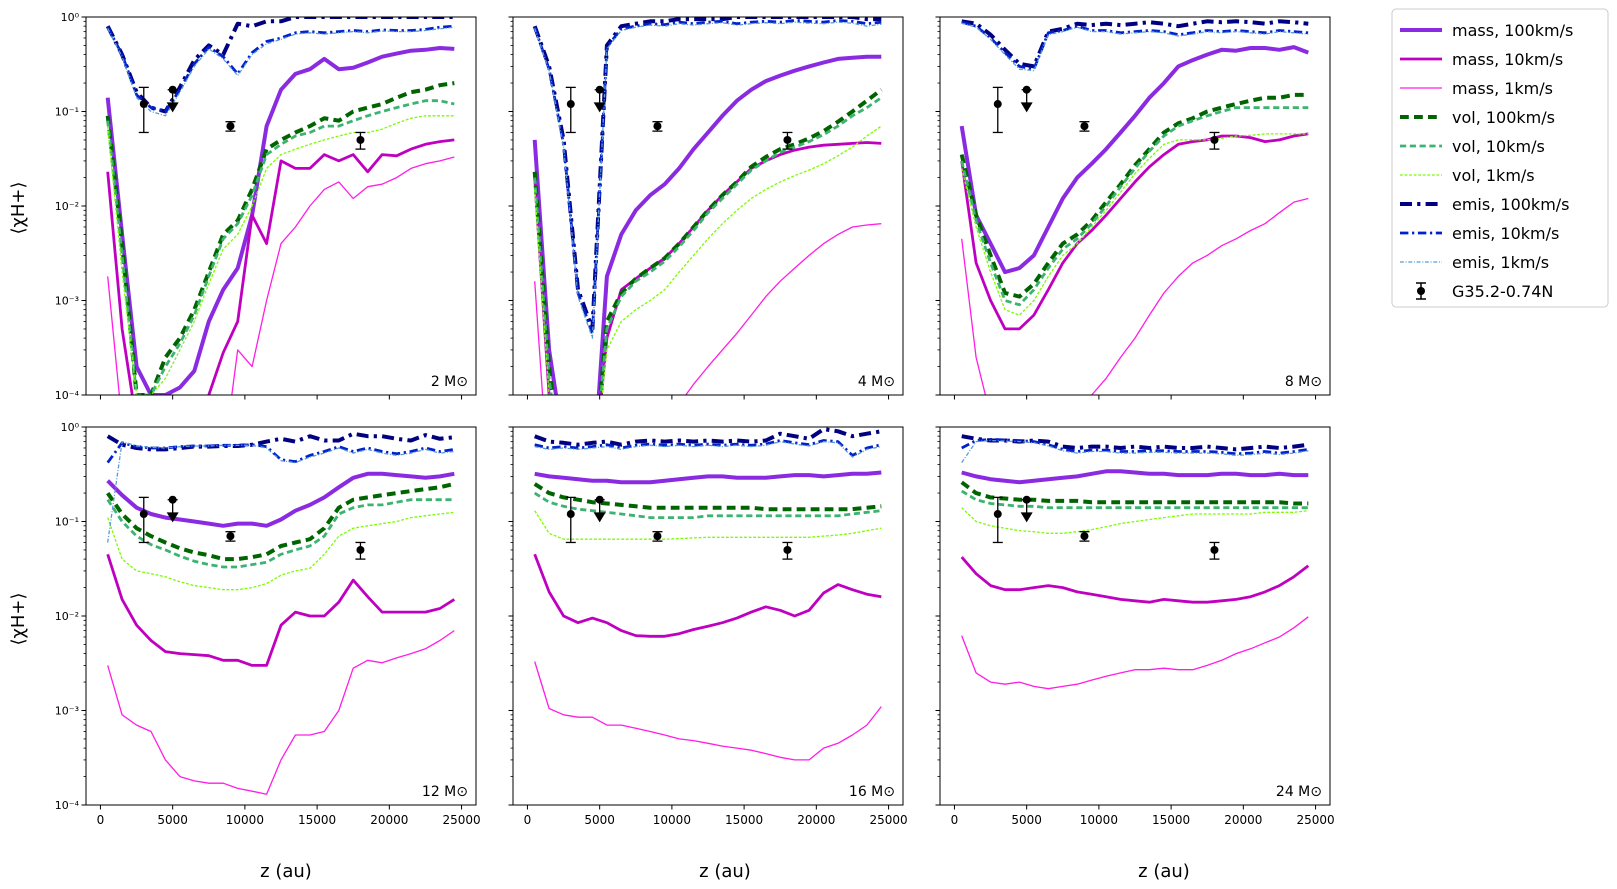 Image resolution: width=1617 pixels, height=889 pixels. Describe the element at coordinates (445, 792) in the screenshot. I see `panel-label: 12 M⊙` at that location.